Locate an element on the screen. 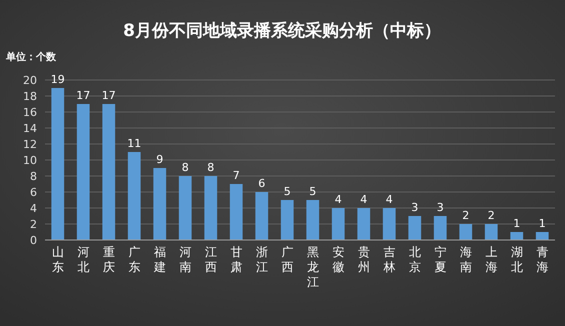  x-tick-label: 海南 is located at coordinates (466, 259).